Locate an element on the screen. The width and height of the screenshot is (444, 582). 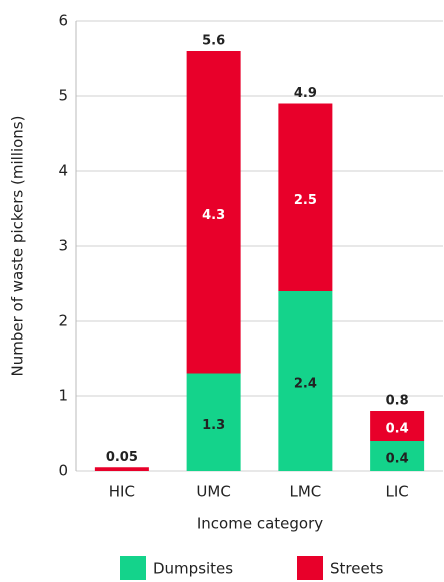
x-tick-label: UMC is located at coordinates (213, 492).